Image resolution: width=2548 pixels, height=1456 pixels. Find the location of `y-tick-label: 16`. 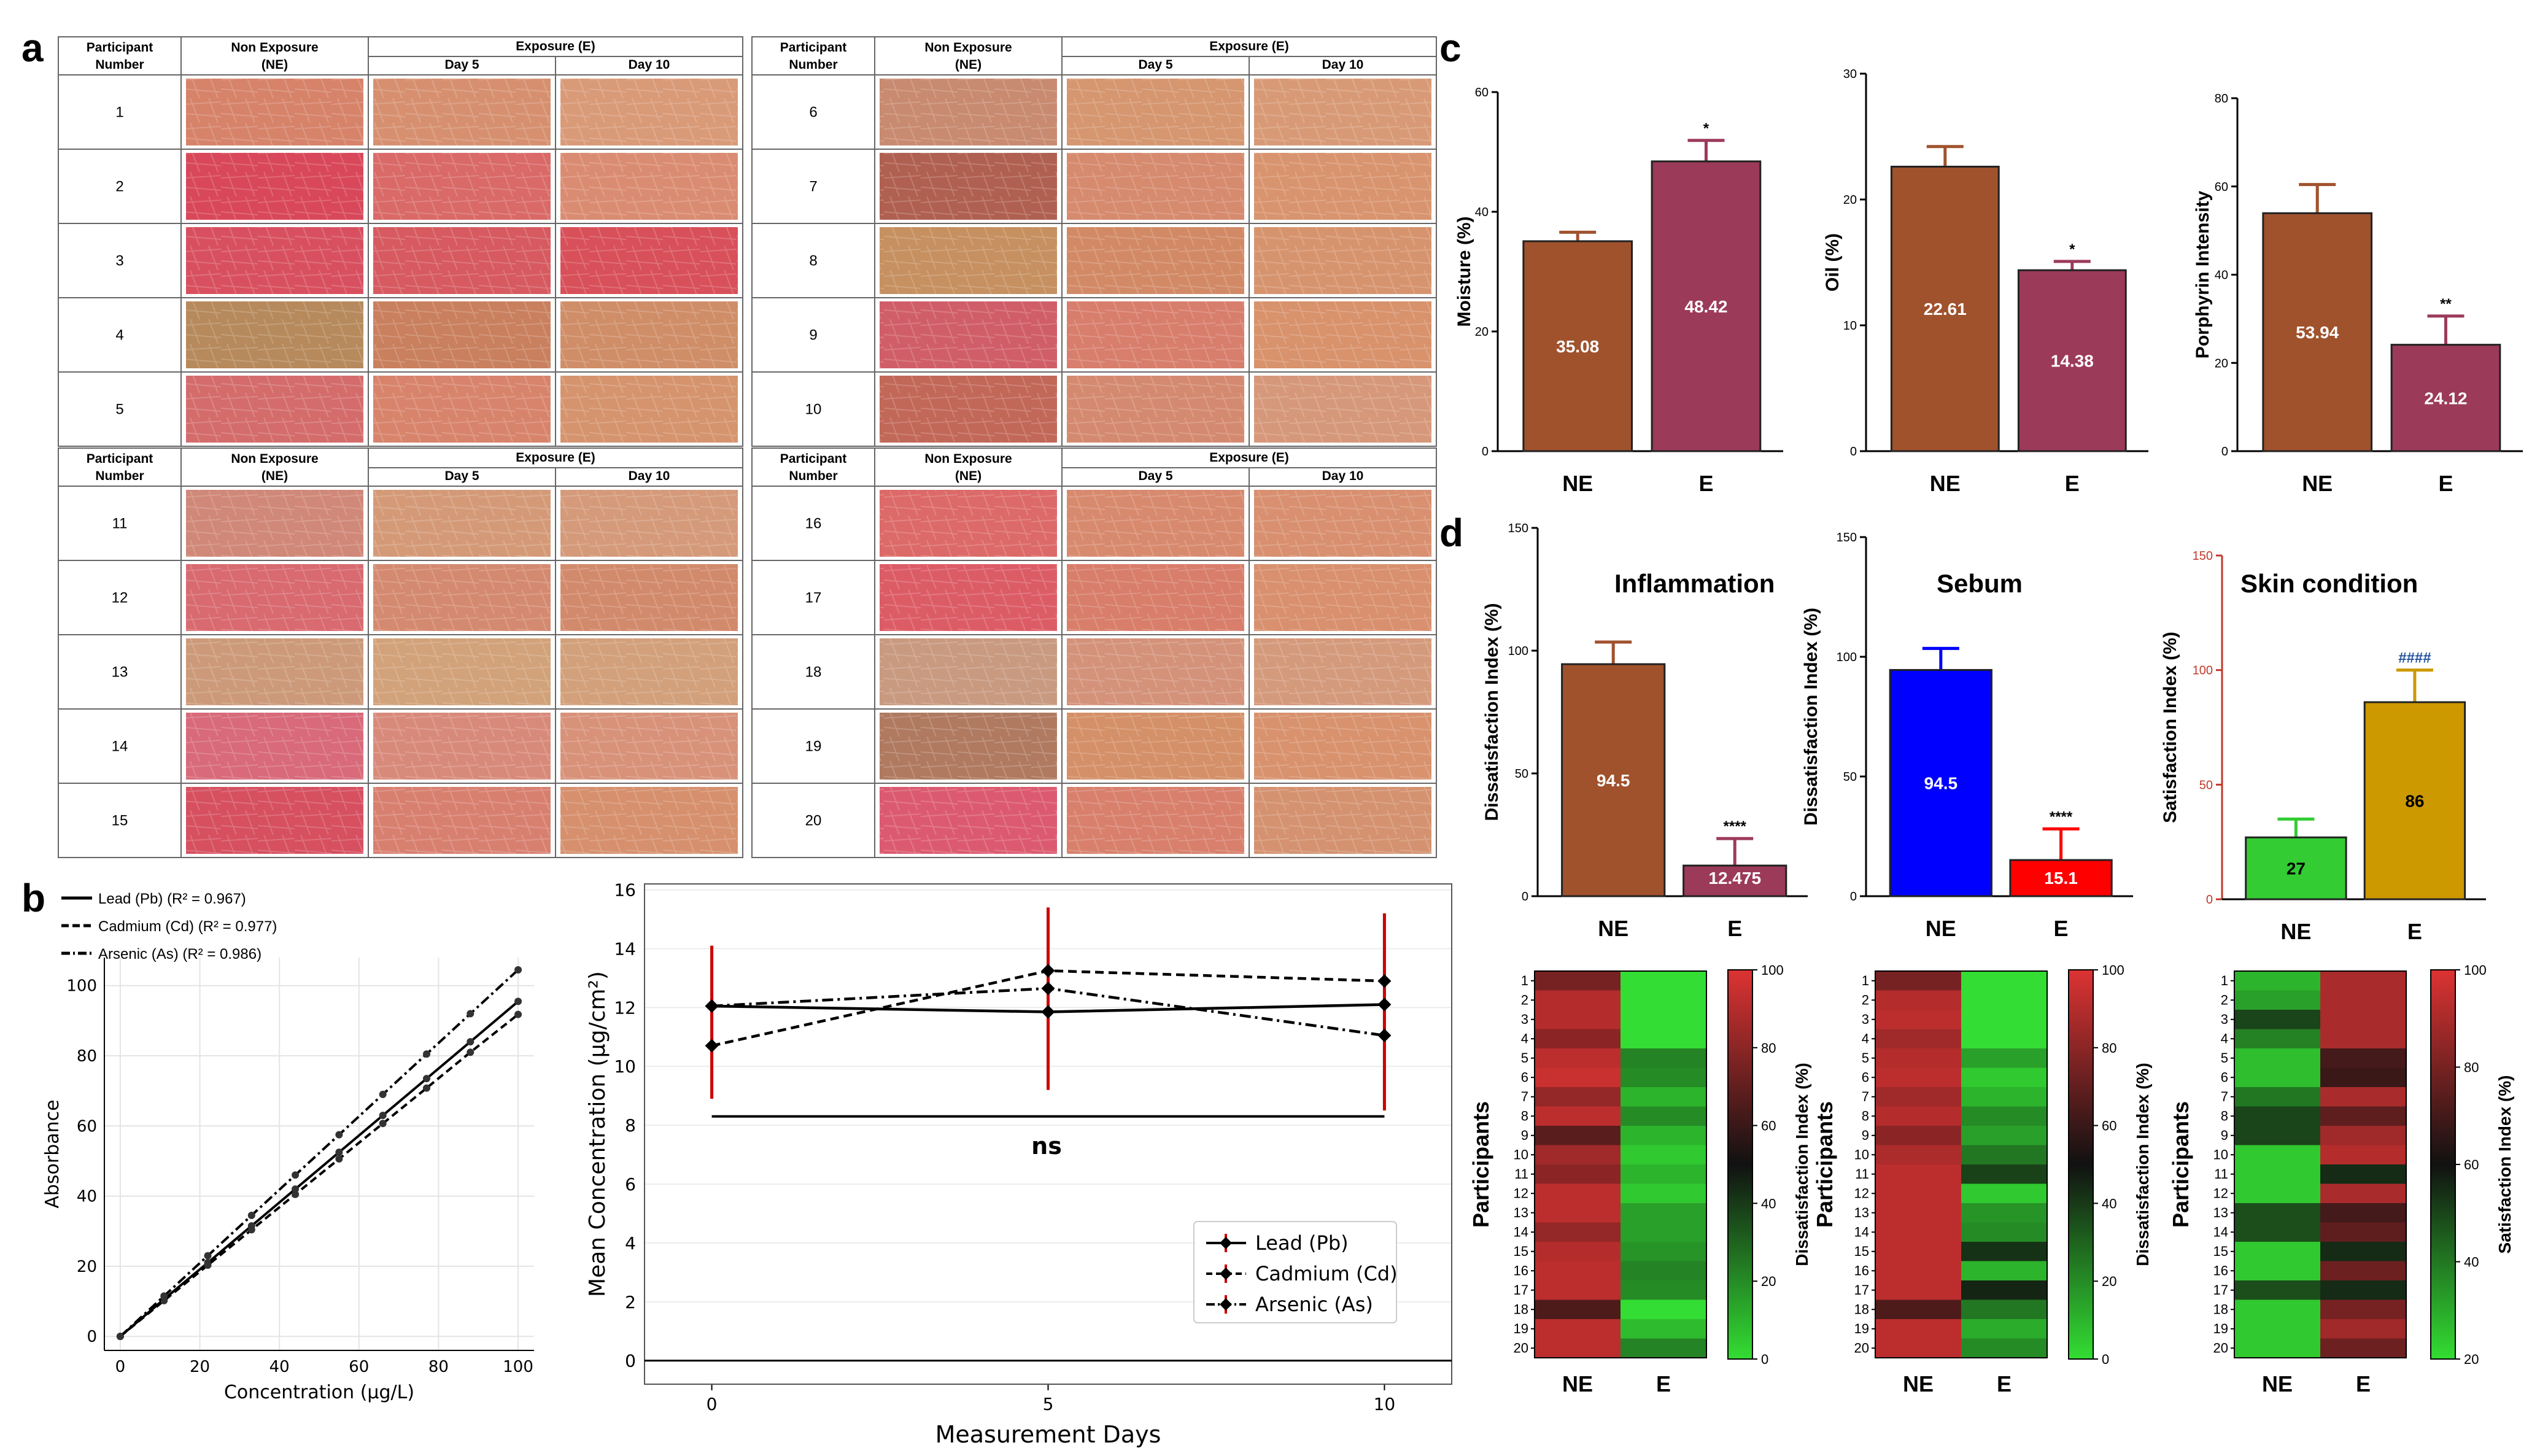

y-tick-label: 16 is located at coordinates (625, 890).